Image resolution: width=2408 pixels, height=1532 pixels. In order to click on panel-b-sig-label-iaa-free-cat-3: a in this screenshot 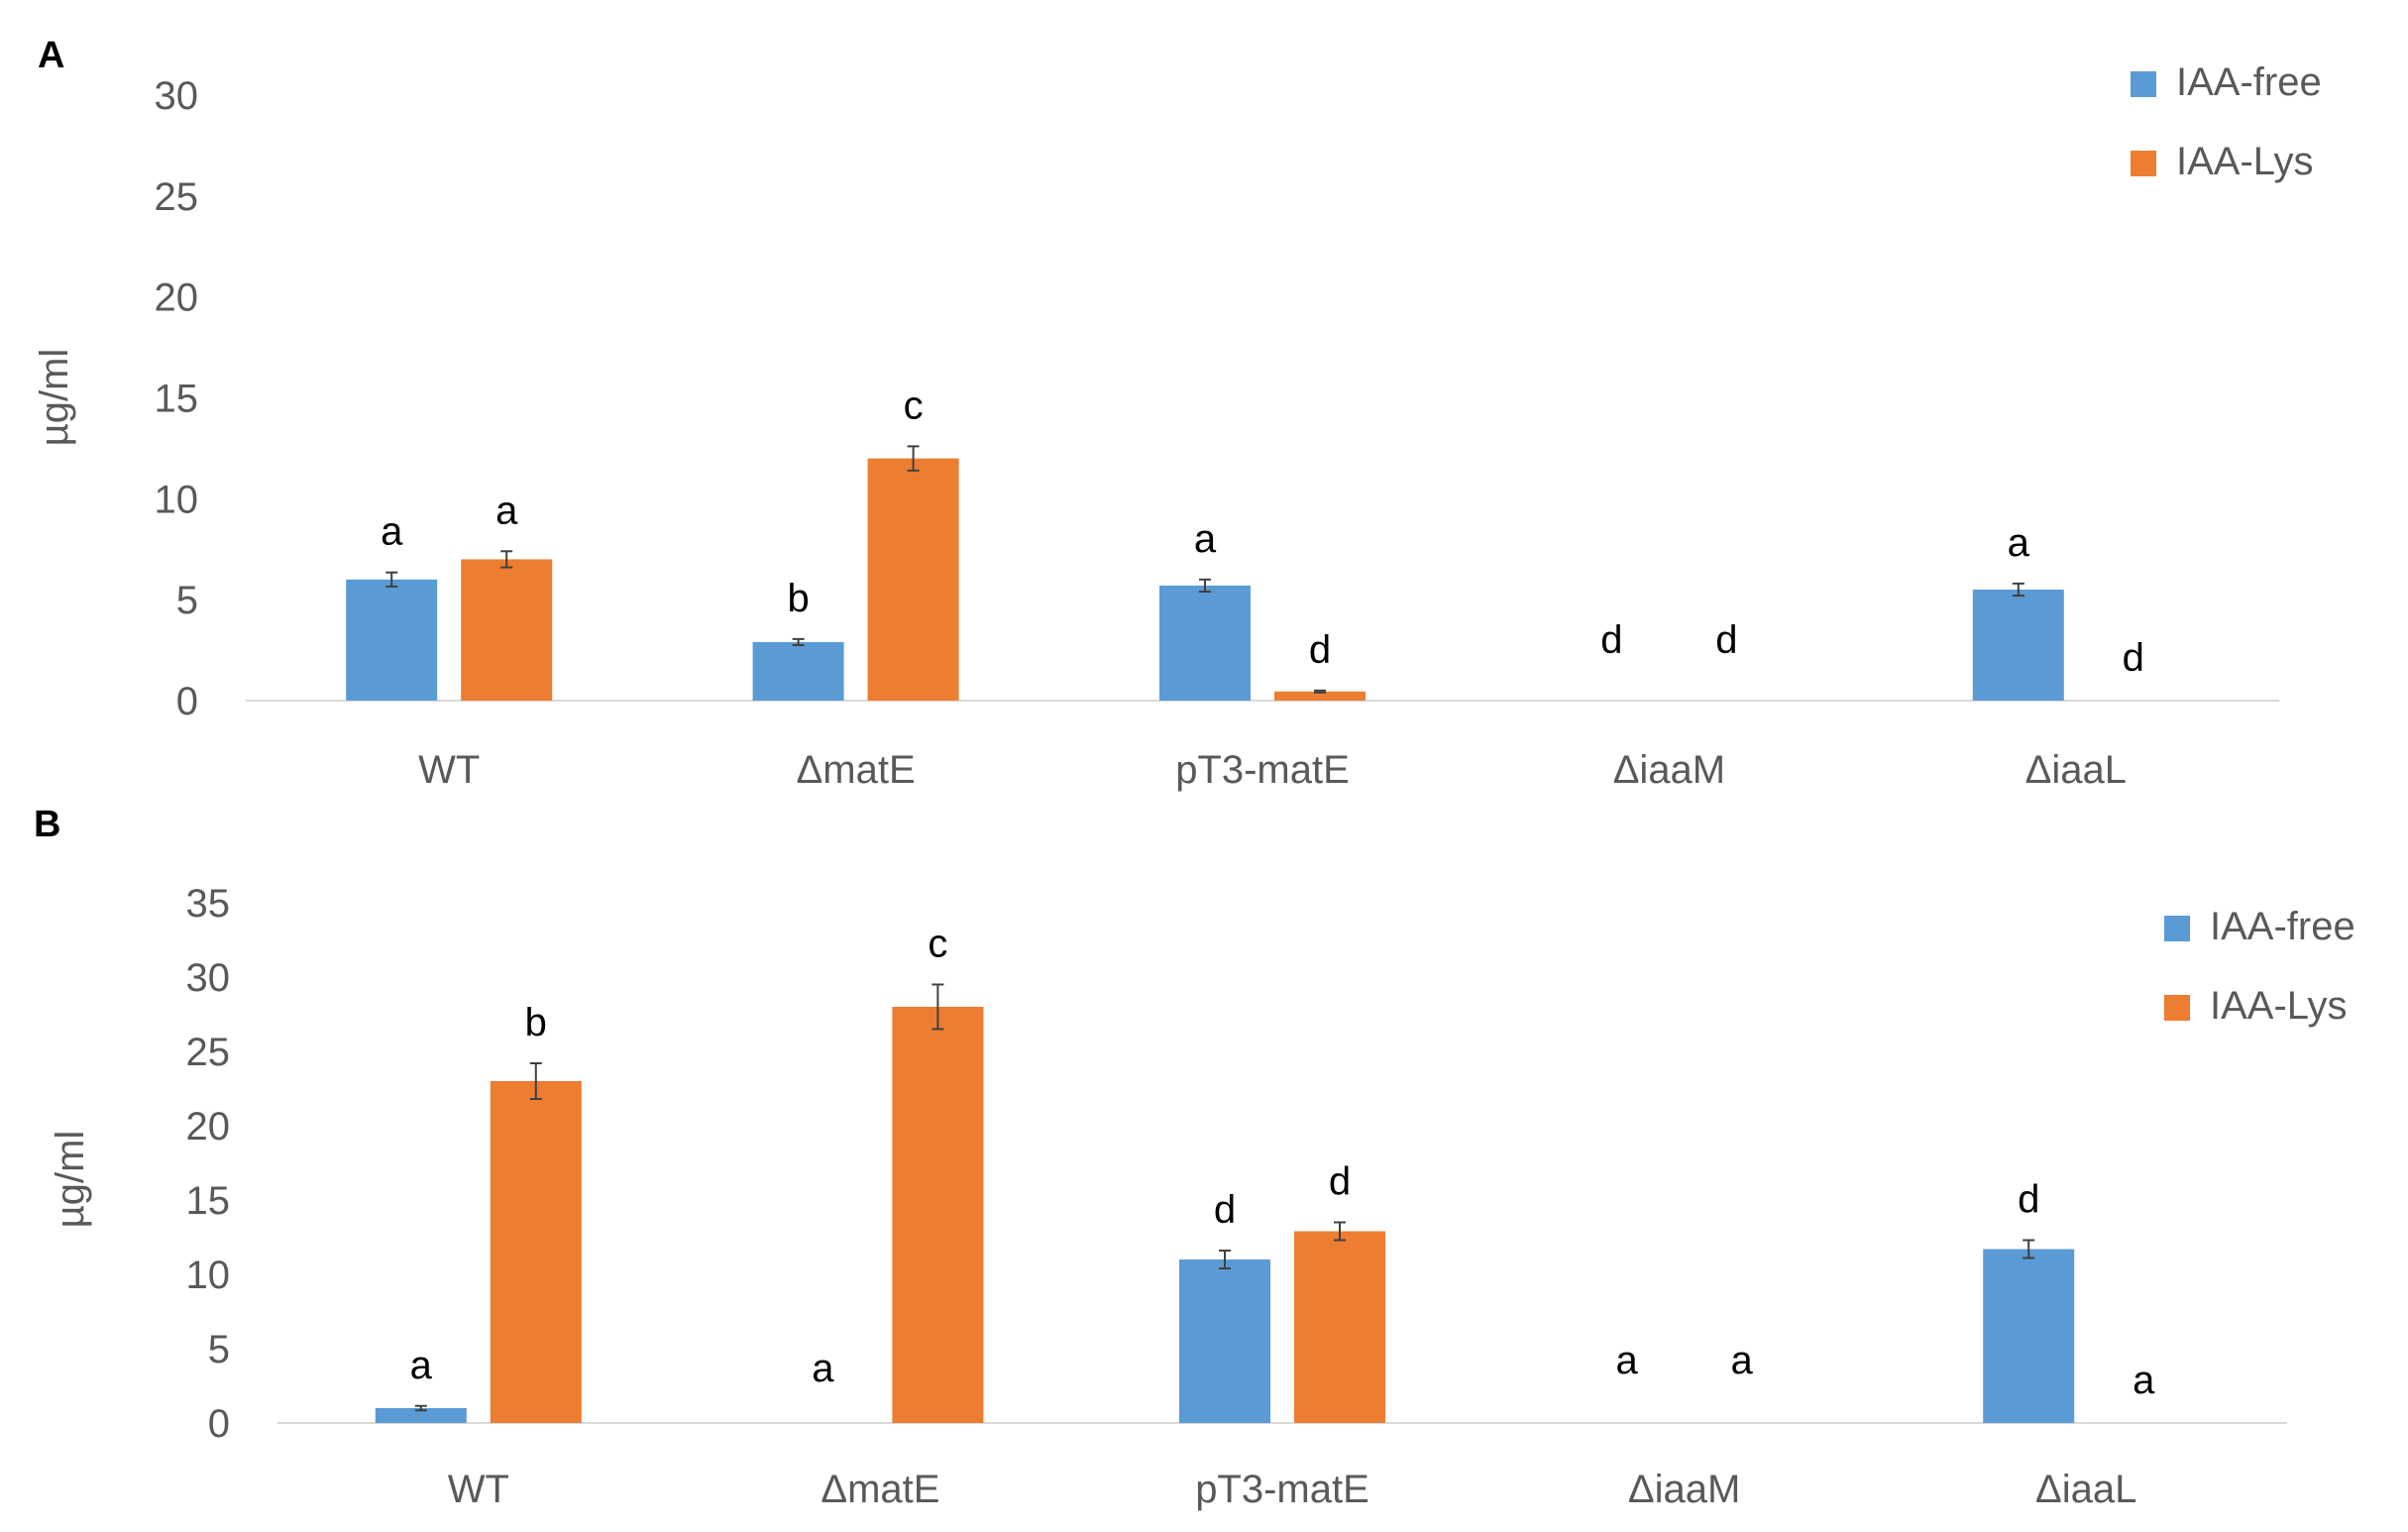, I will do `click(1626, 1360)`.